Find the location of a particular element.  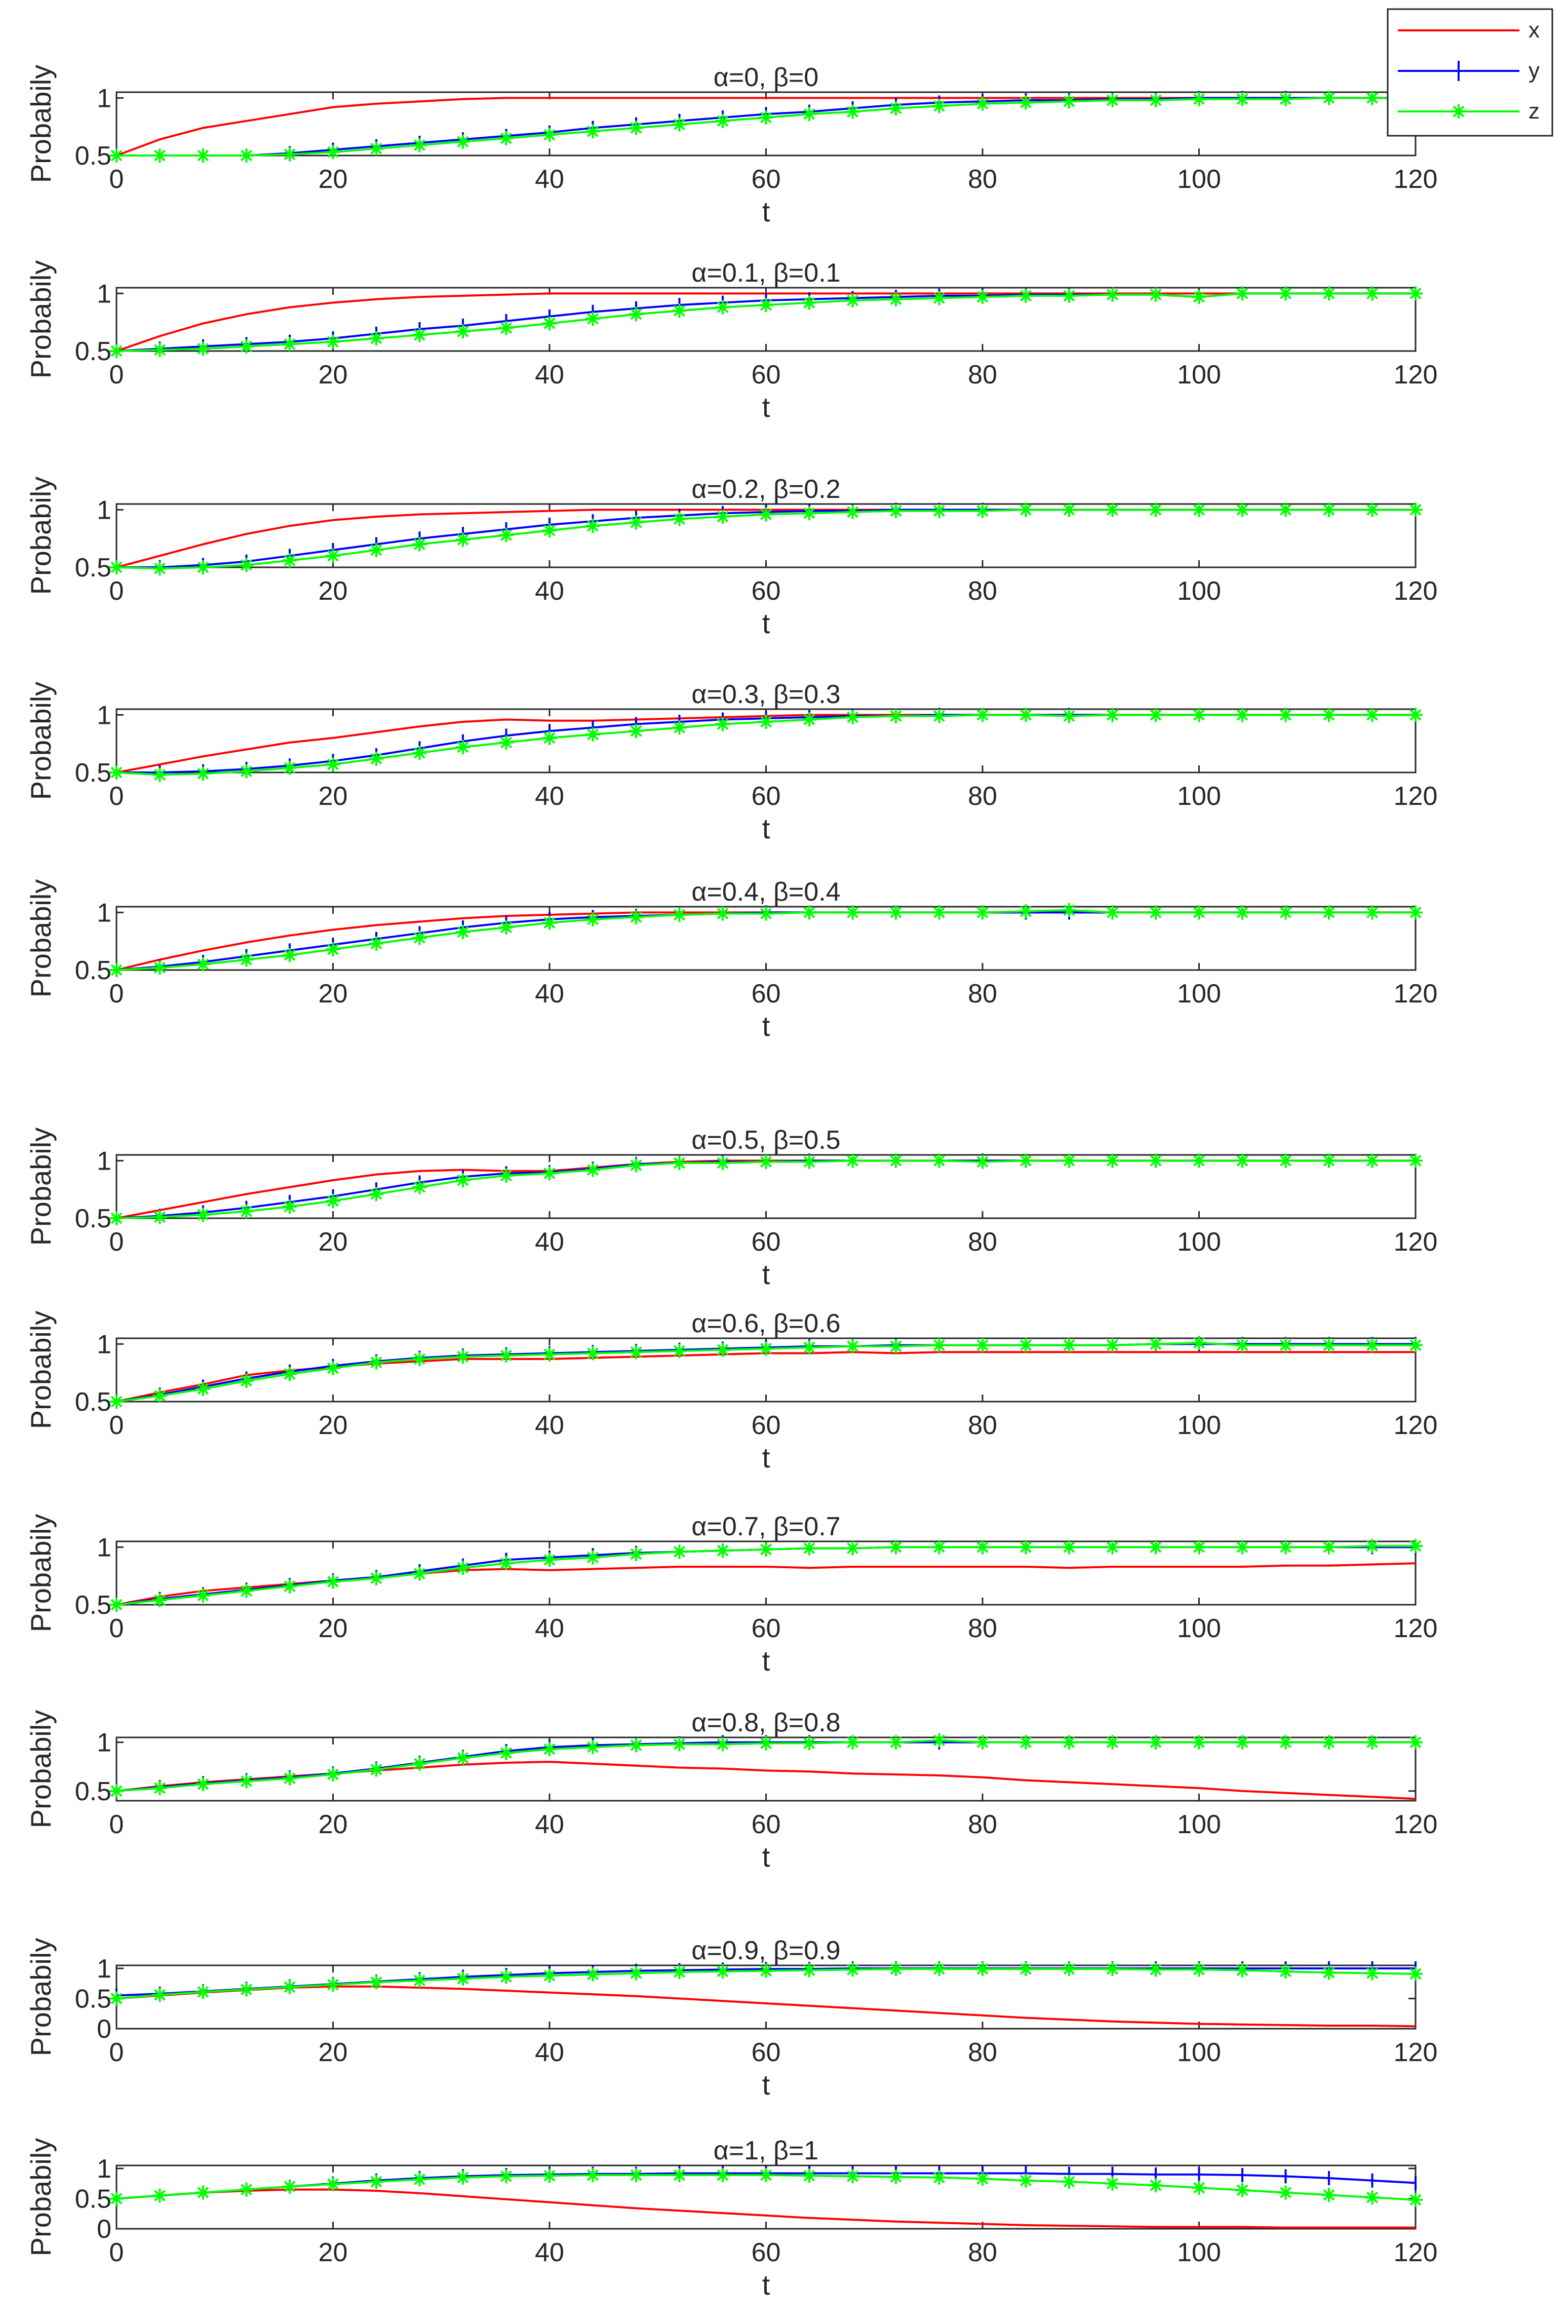

y-tick-label: 1 is located at coordinates (104, 1161).